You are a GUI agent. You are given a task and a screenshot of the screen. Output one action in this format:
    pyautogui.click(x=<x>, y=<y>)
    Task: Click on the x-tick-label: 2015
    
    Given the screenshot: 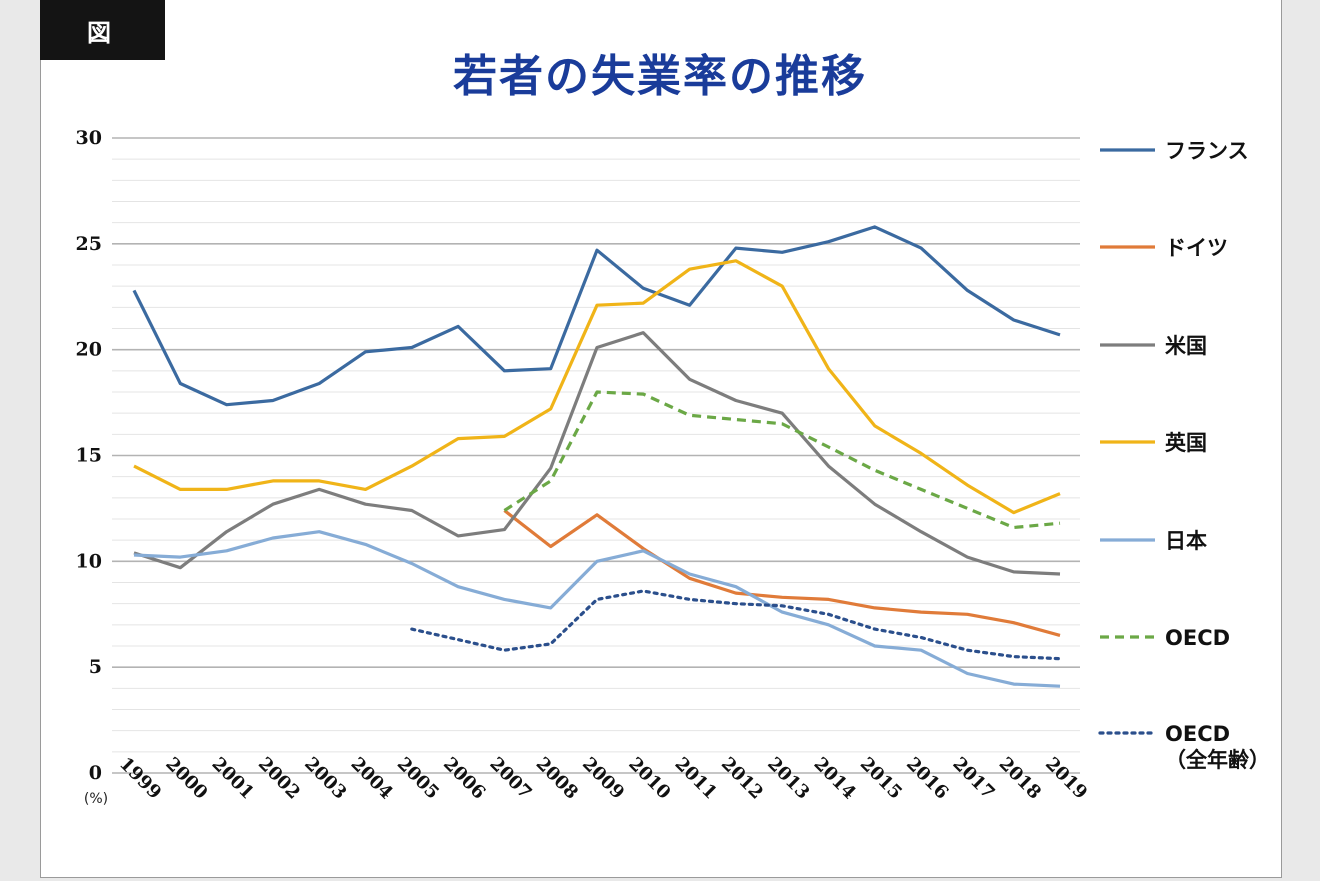 What is the action you would take?
    pyautogui.click(x=881, y=778)
    